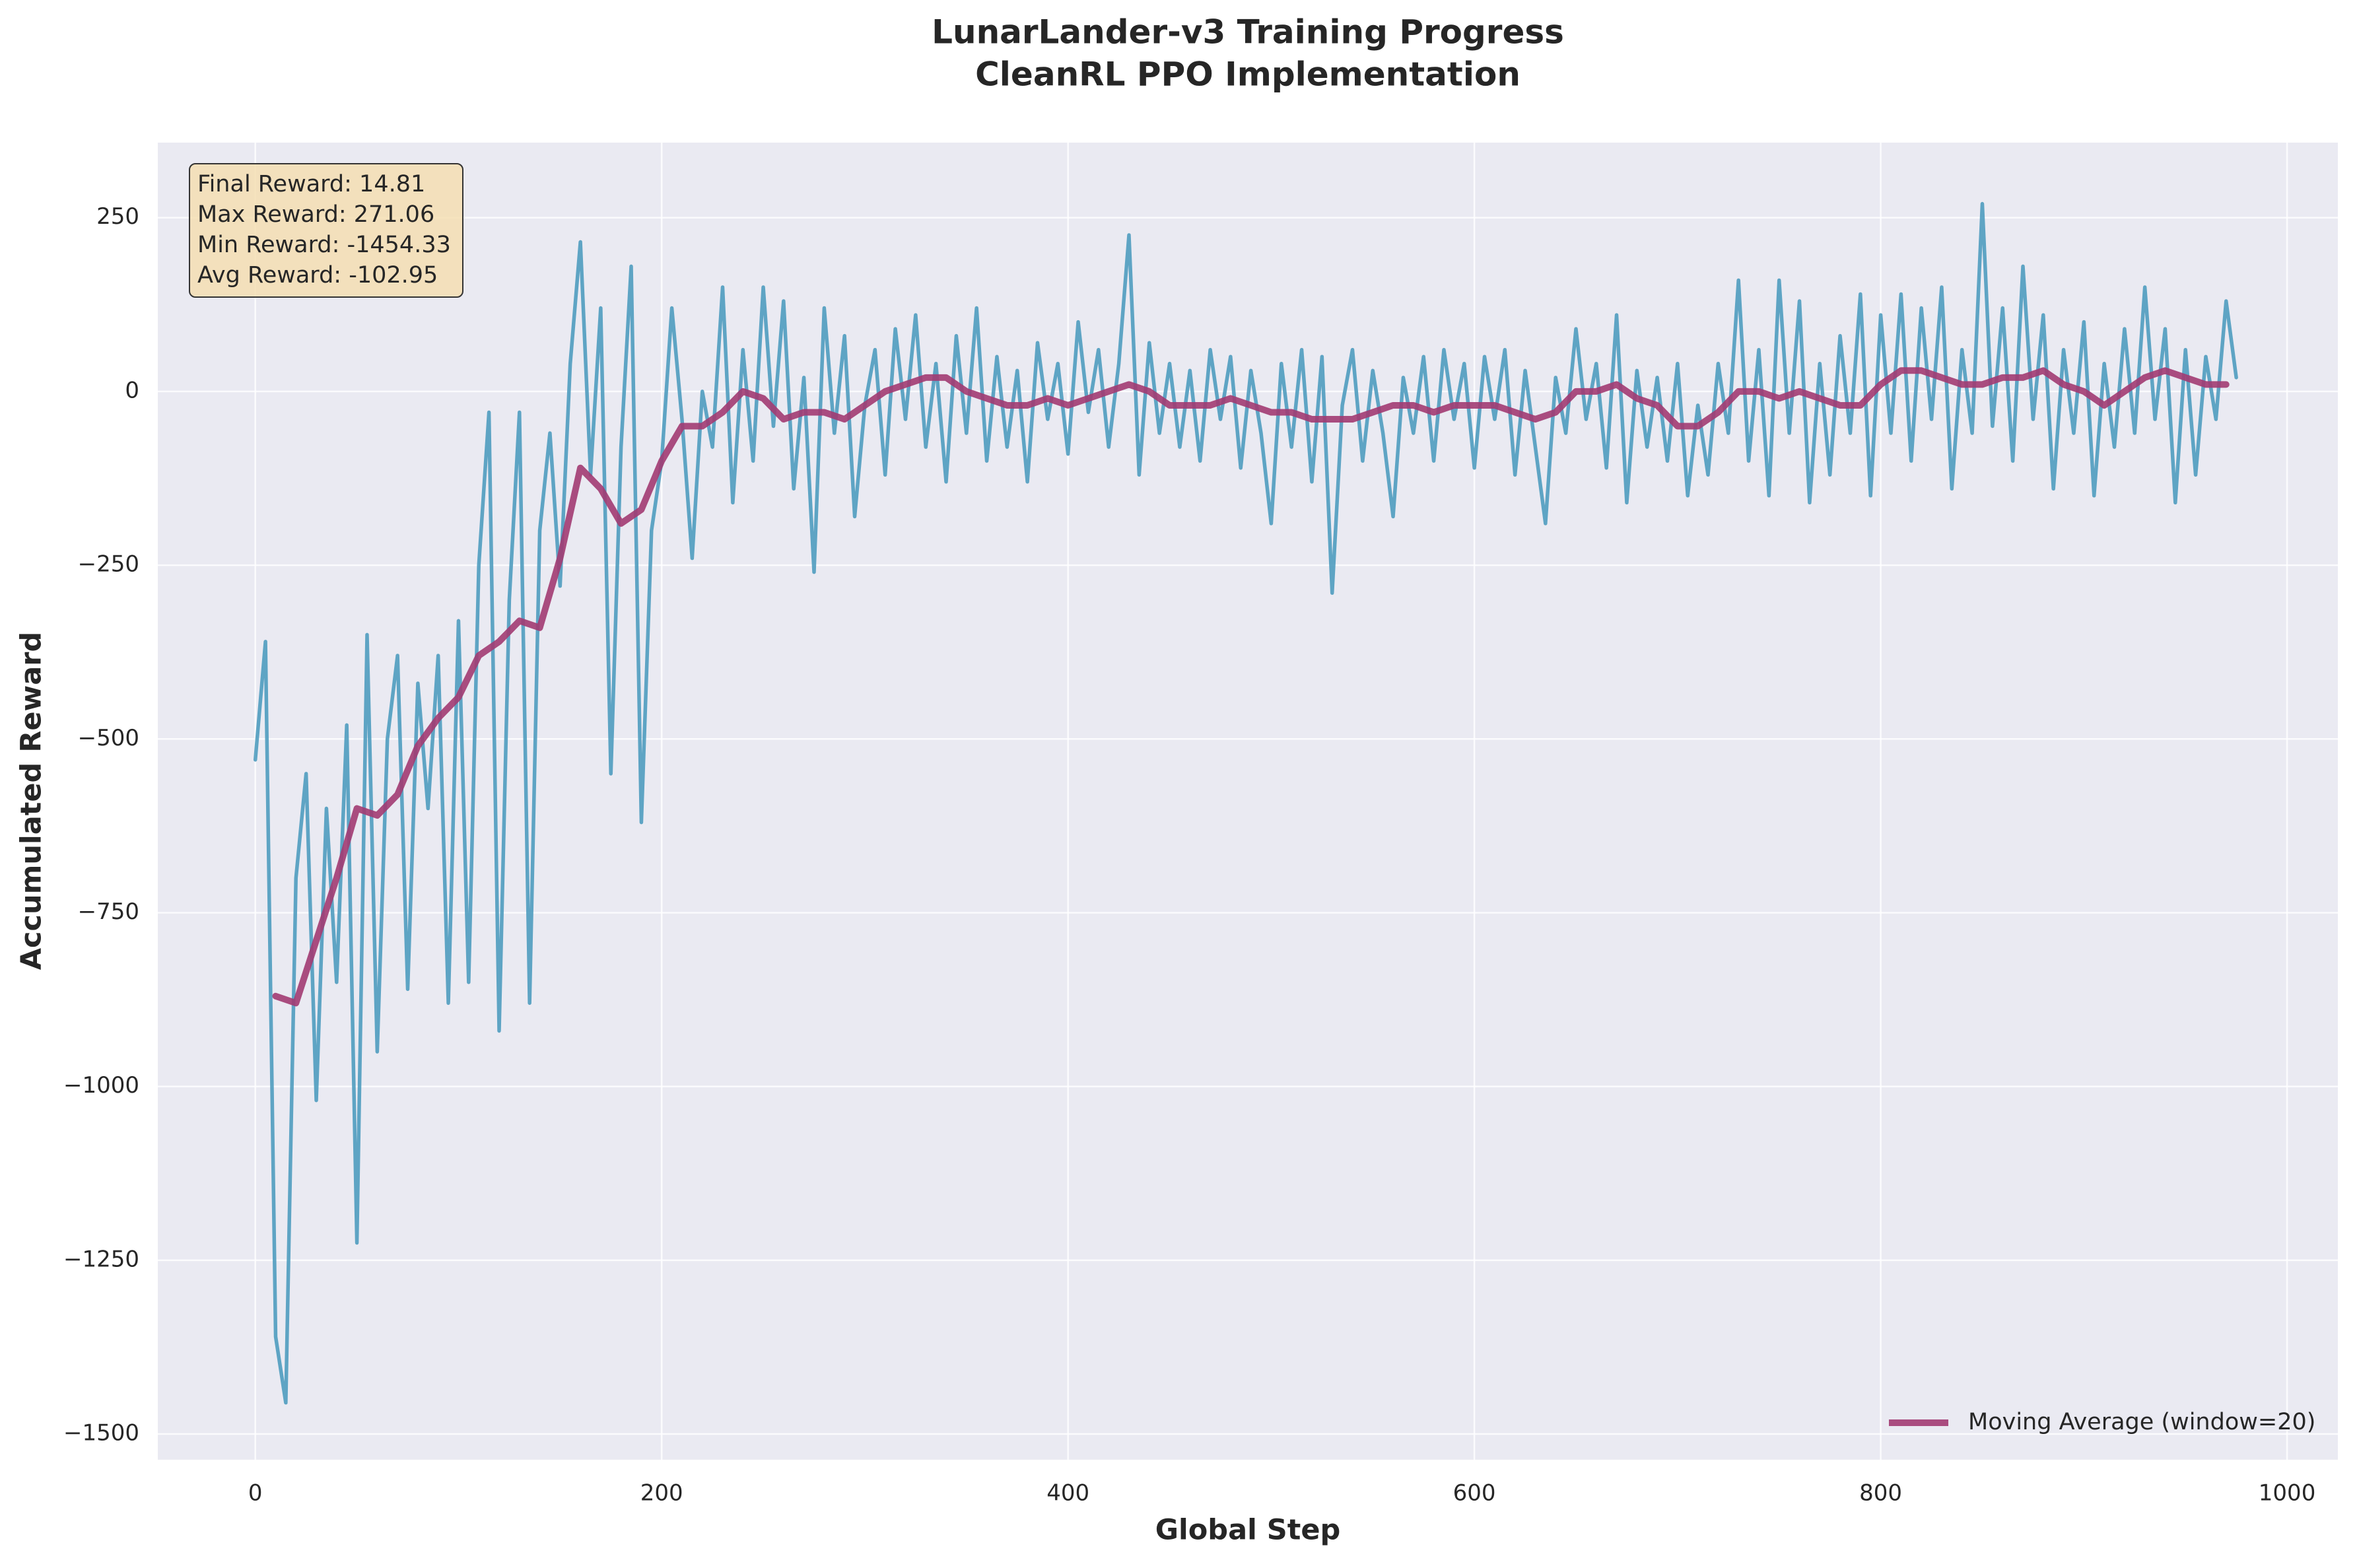 The height and width of the screenshot is (1568, 2357). I want to click on y-tick-label: −1250, so click(101, 1259).